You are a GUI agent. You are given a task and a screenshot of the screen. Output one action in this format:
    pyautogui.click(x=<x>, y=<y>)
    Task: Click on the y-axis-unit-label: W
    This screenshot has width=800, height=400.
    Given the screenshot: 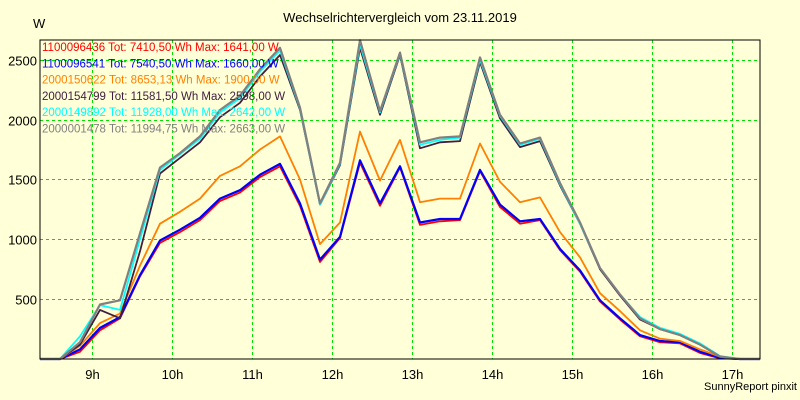 What is the action you would take?
    pyautogui.click(x=39, y=23)
    